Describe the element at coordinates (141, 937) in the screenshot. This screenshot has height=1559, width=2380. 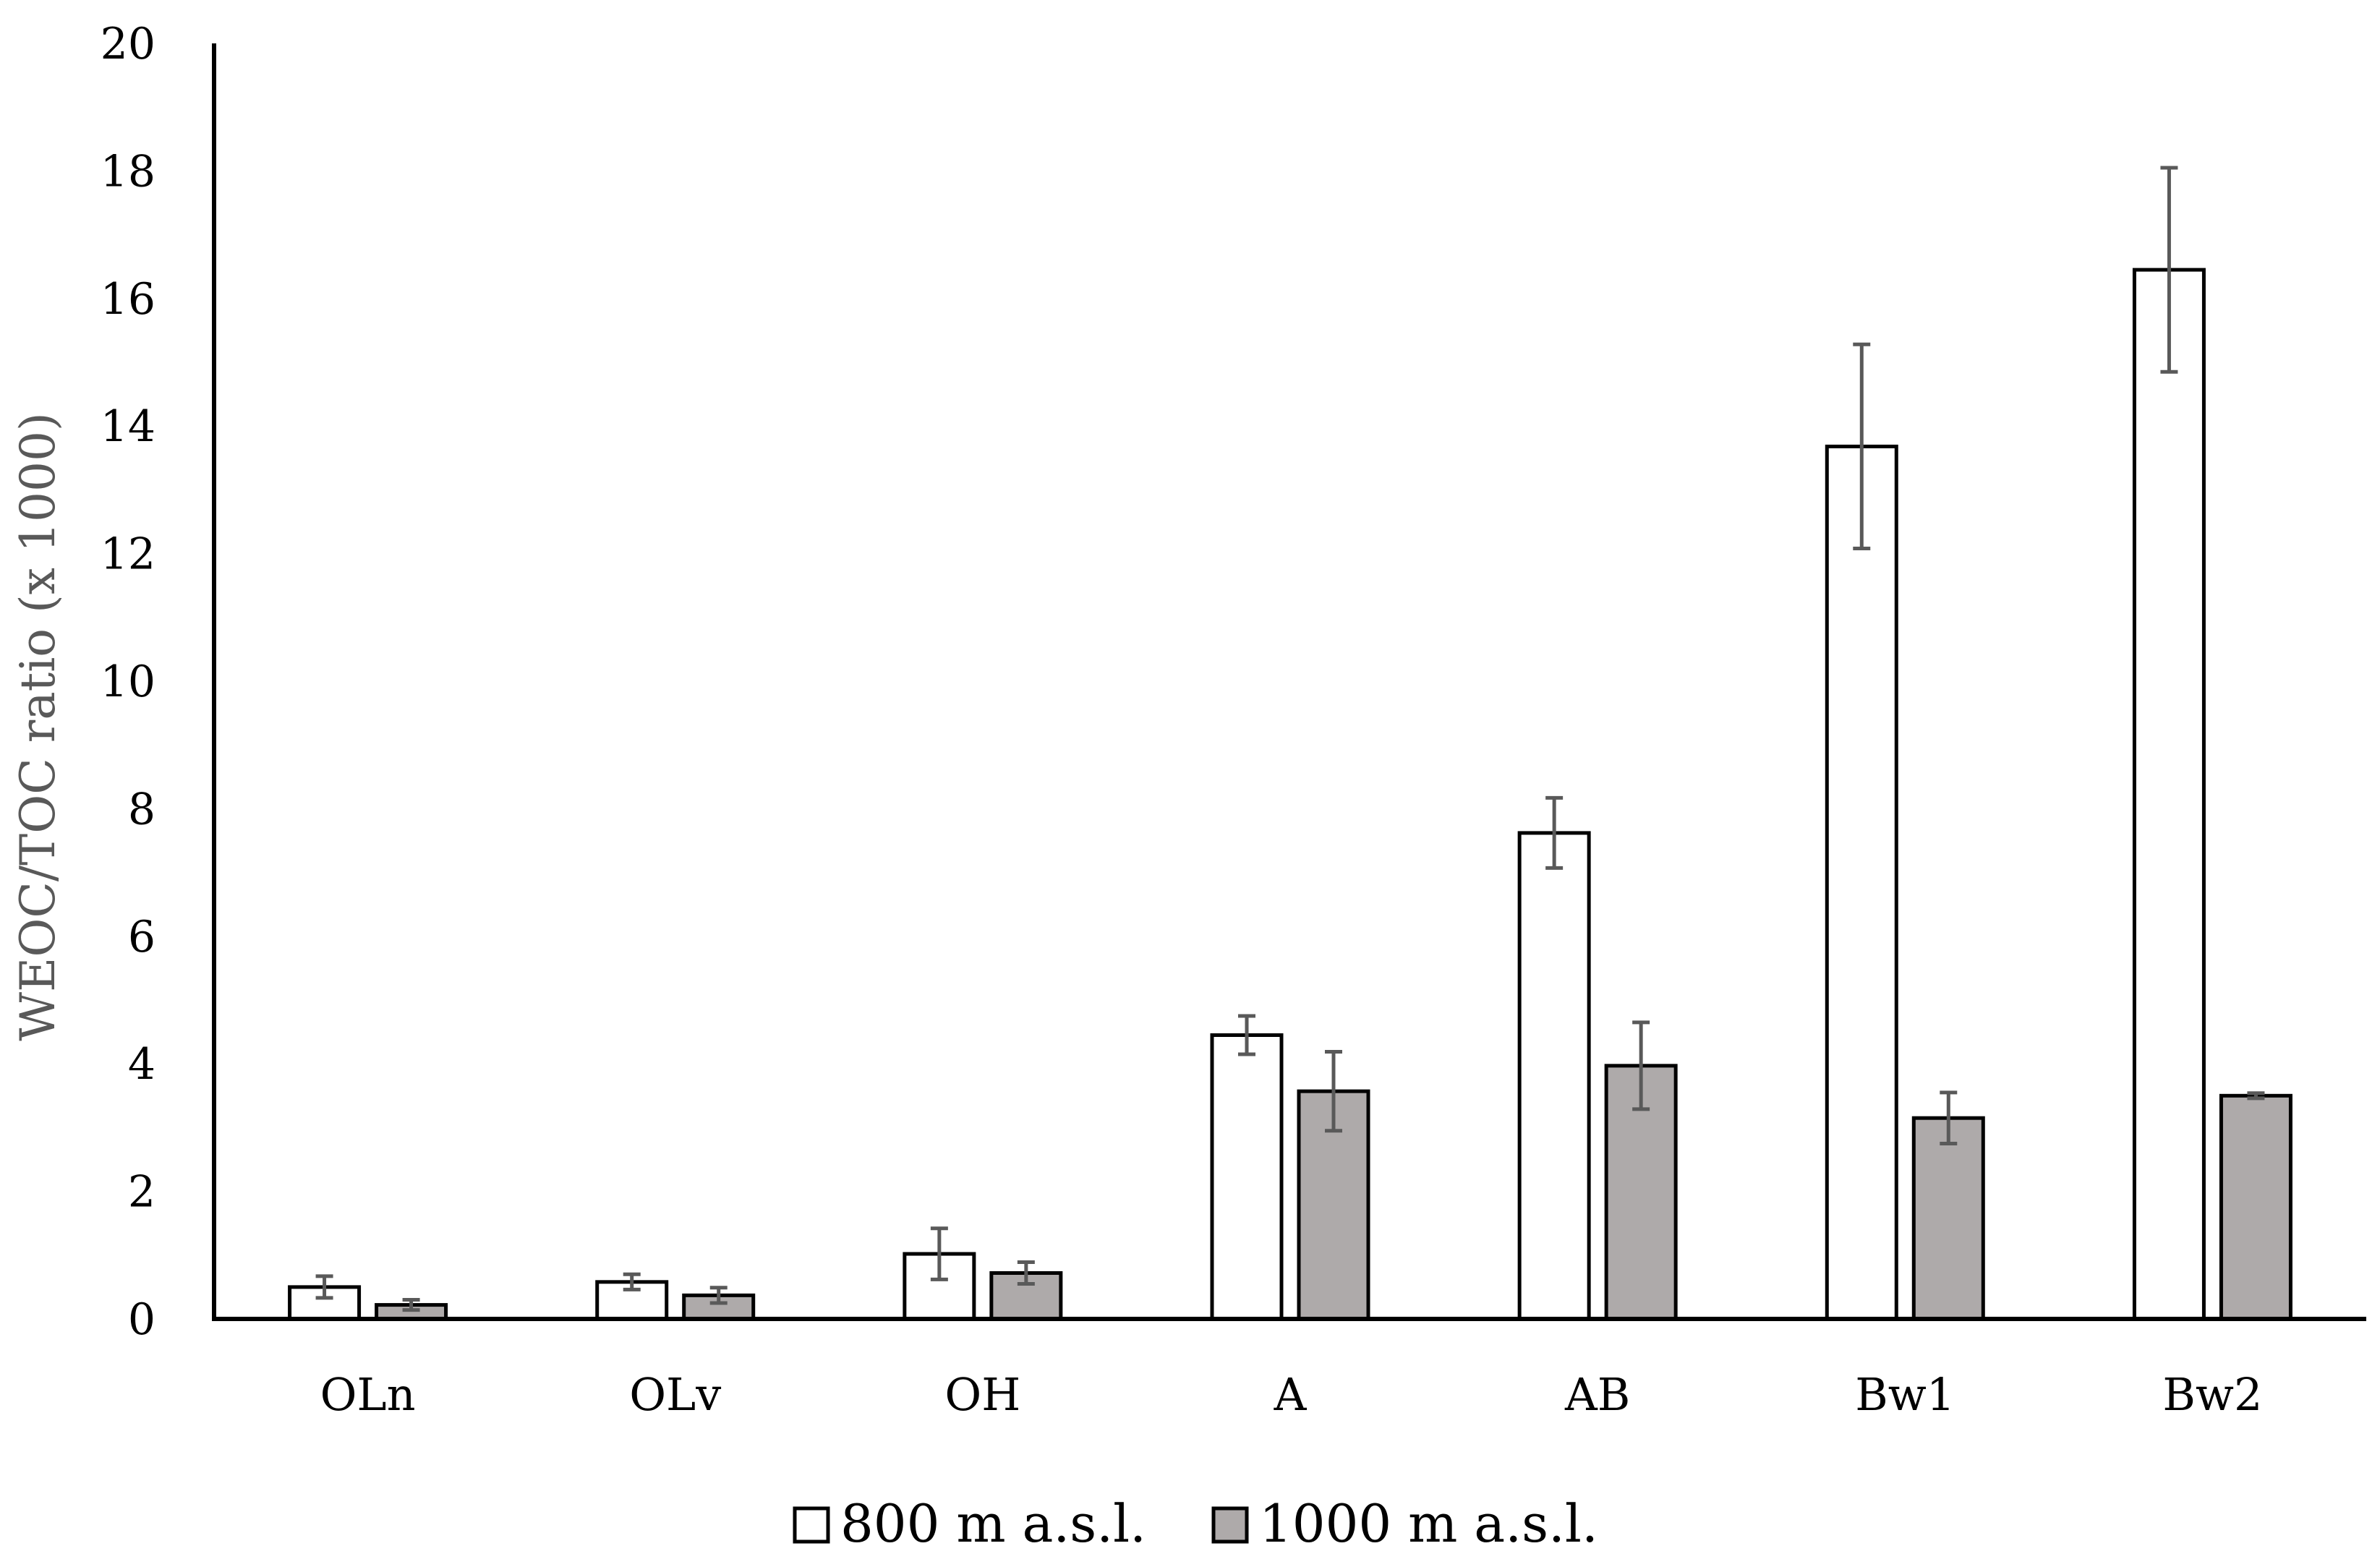
I see `y-tick-label: 6` at that location.